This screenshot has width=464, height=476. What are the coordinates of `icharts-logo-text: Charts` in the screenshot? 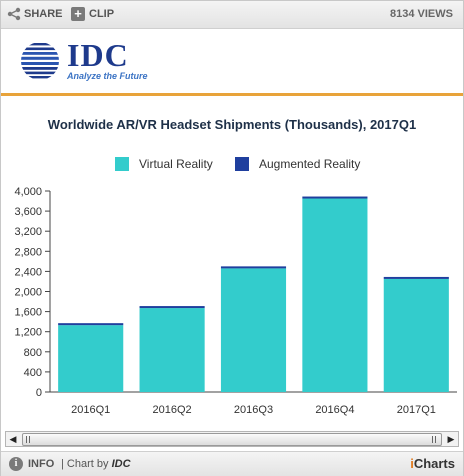 It's located at (434, 463).